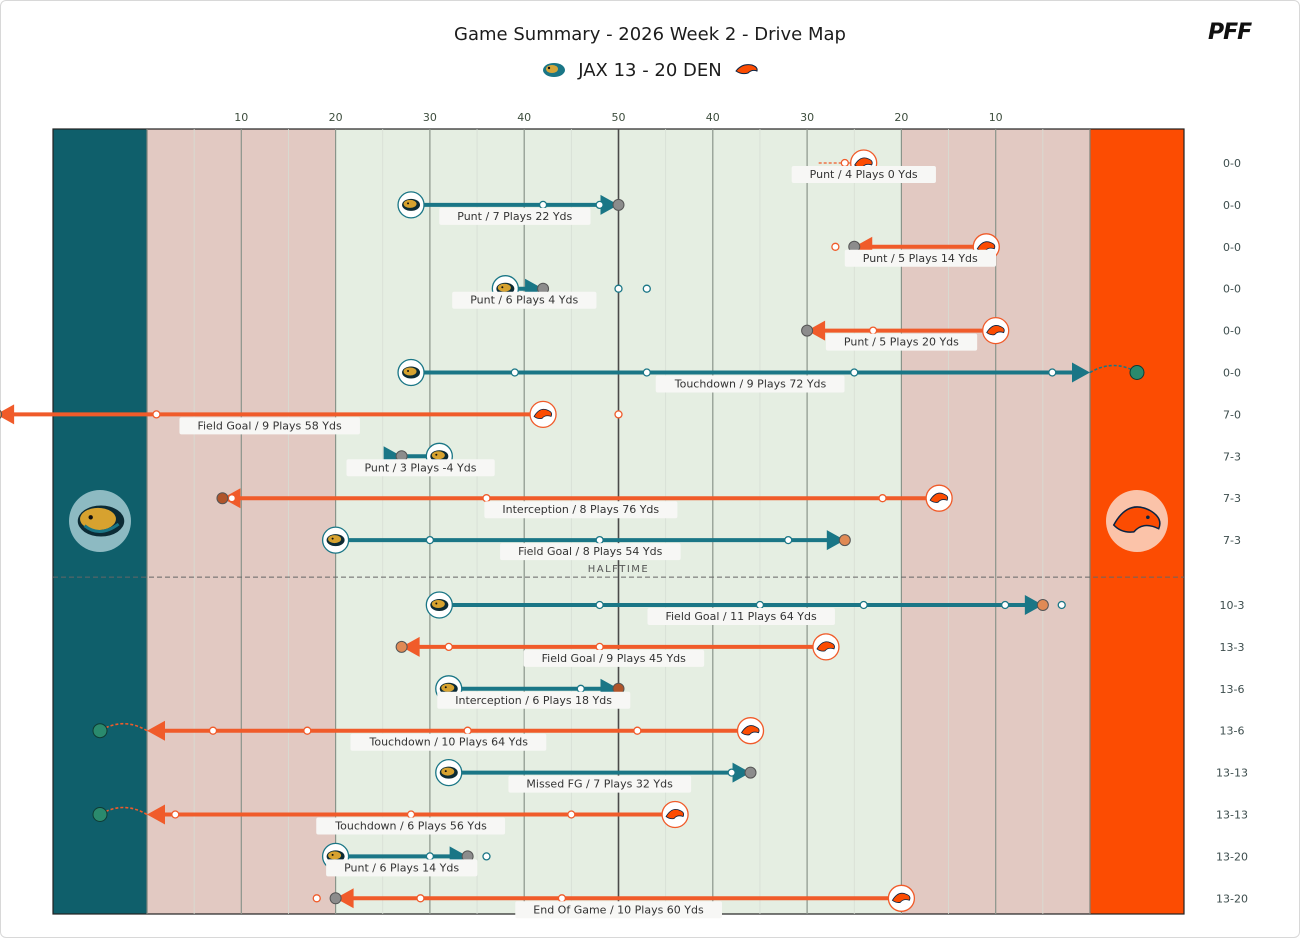  Describe the element at coordinates (728, 501) in the screenshot. I see `drive-row: Interception / 8 Plays 76 Yds 7-3` at that location.